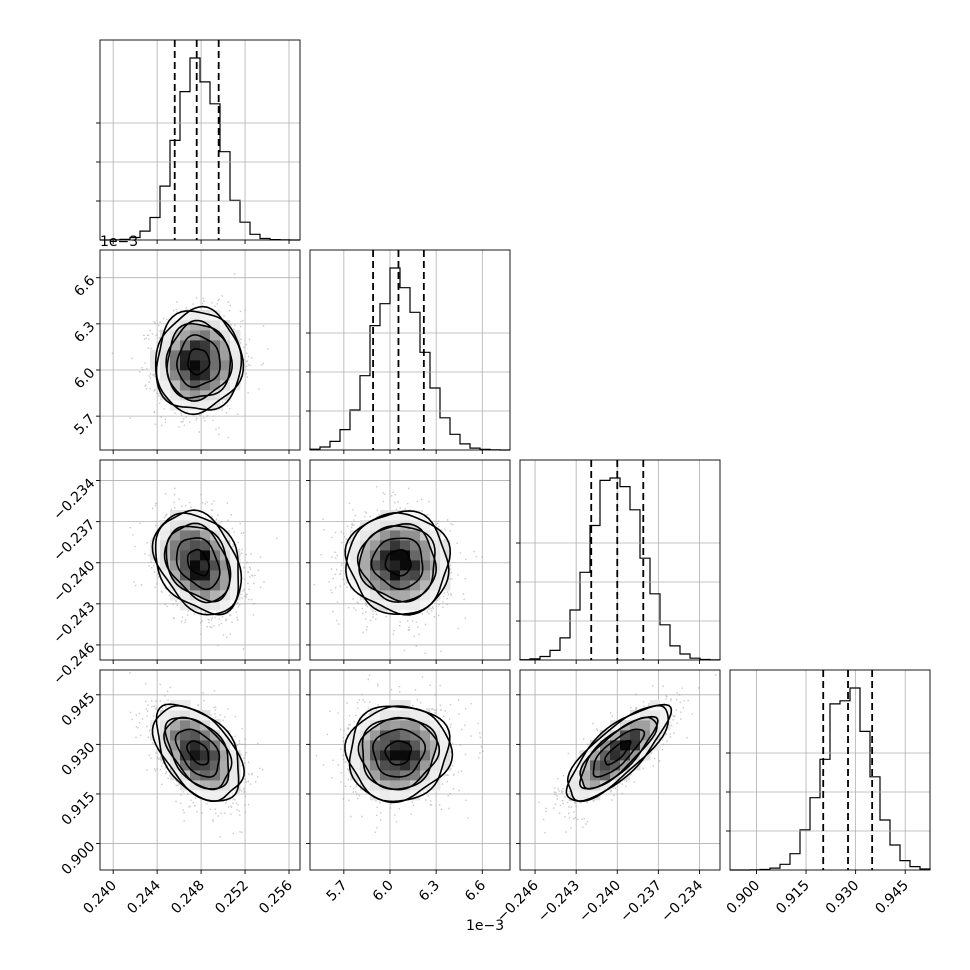 This screenshot has height=970, width=970. Describe the element at coordinates (383, 891) in the screenshot. I see `x-tick-label: 6.0` at that location.